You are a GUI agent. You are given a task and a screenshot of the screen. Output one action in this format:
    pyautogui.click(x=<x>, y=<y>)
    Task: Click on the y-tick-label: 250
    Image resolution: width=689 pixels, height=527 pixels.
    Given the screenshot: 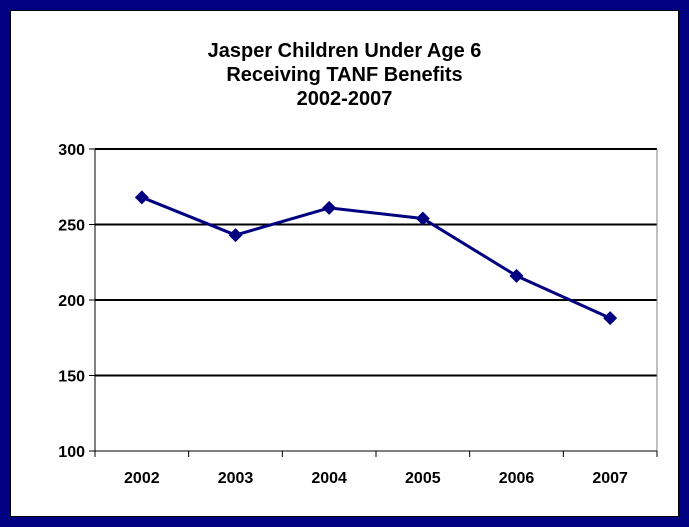 What is the action you would take?
    pyautogui.click(x=71, y=226)
    